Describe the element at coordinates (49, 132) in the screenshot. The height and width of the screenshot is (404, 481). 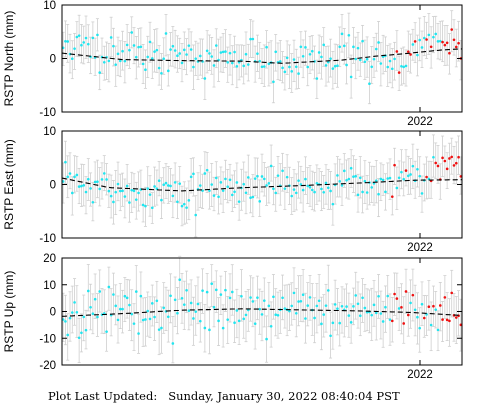
I see `y-tick-label: 10` at that location.